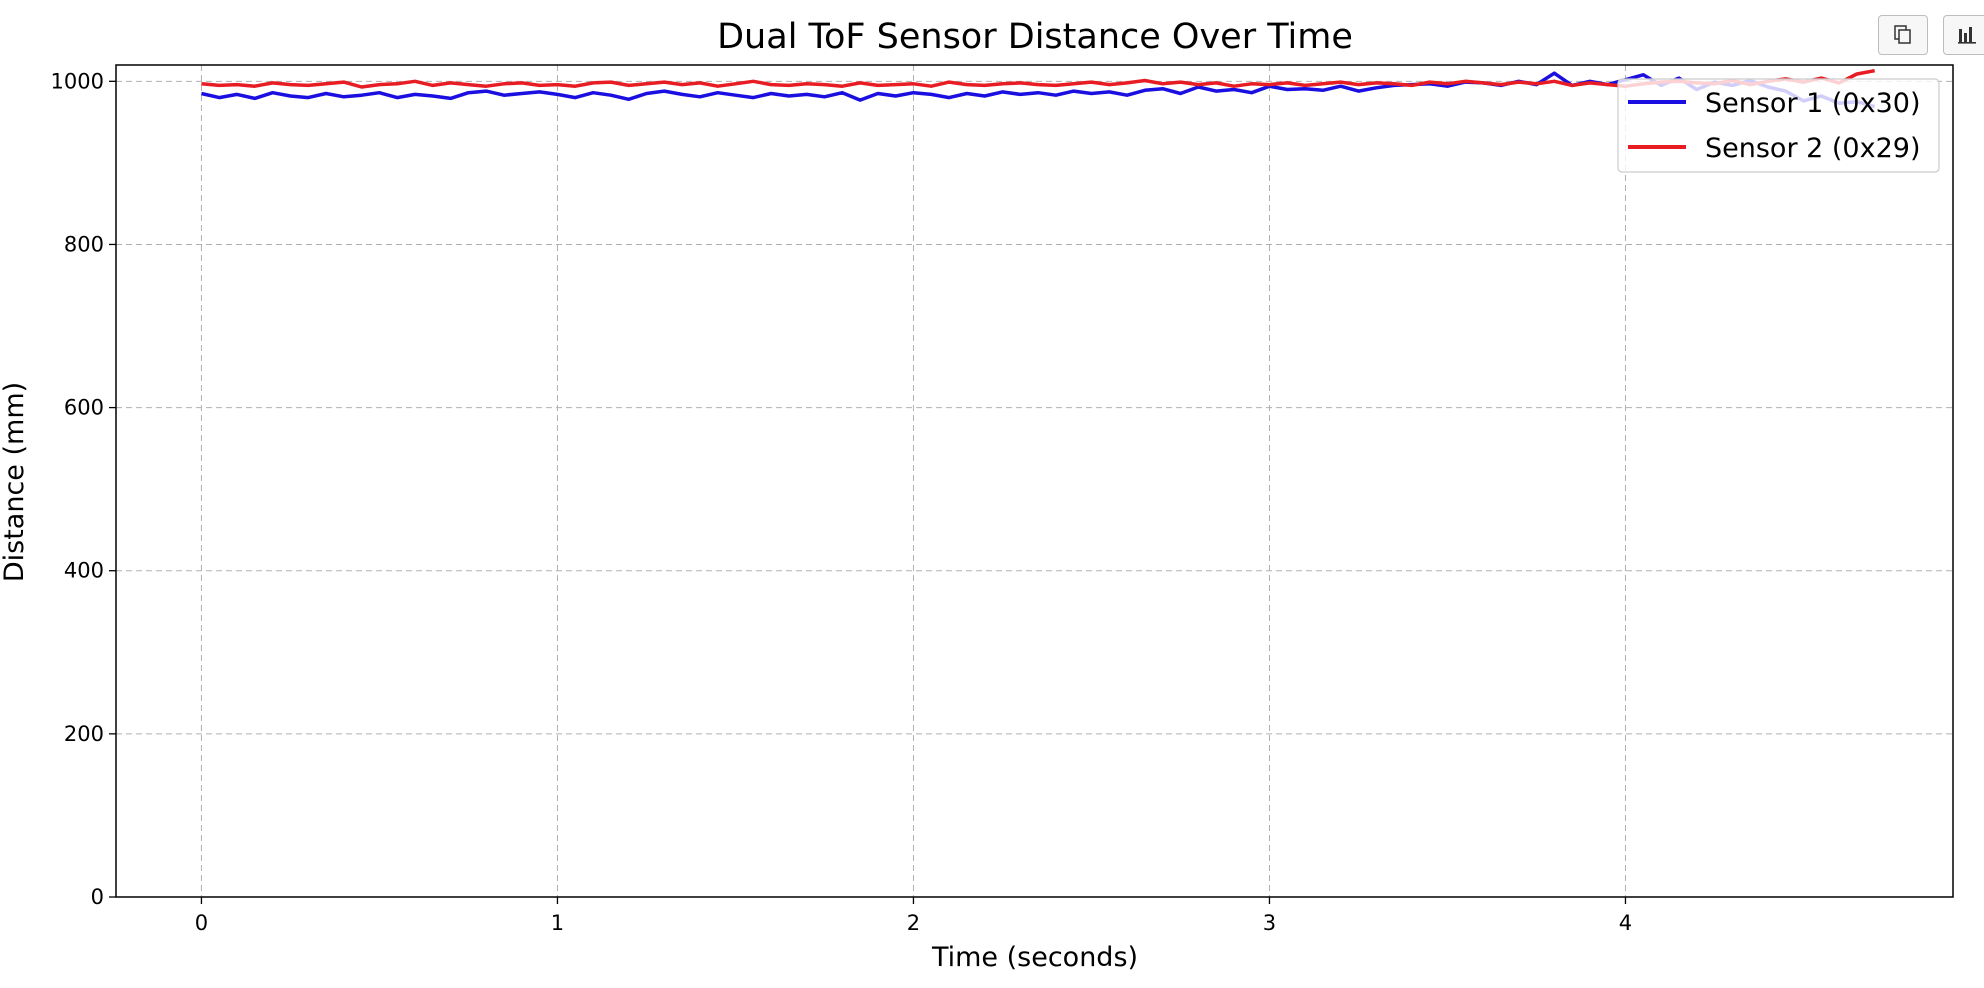 The image size is (1984, 988). I want to click on legend-box, so click(1778, 125).